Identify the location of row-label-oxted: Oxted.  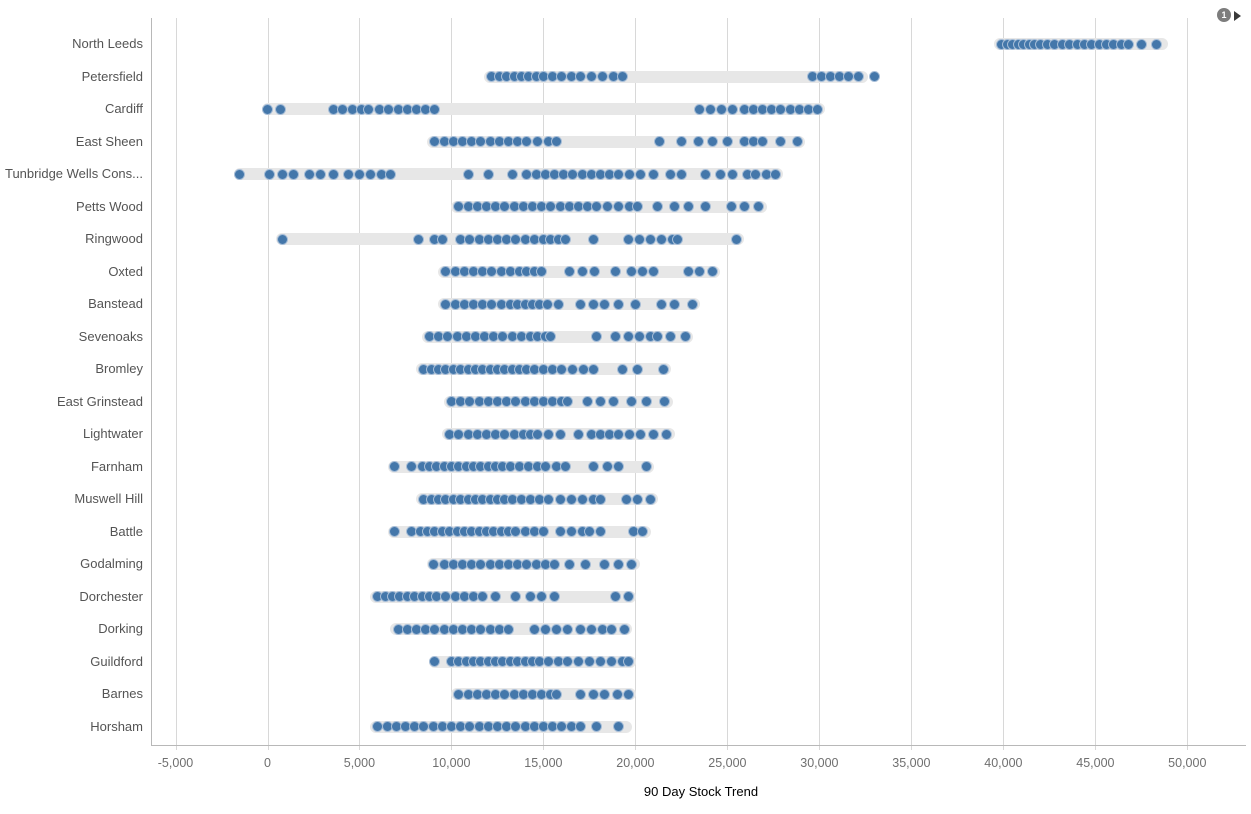
(125, 271).